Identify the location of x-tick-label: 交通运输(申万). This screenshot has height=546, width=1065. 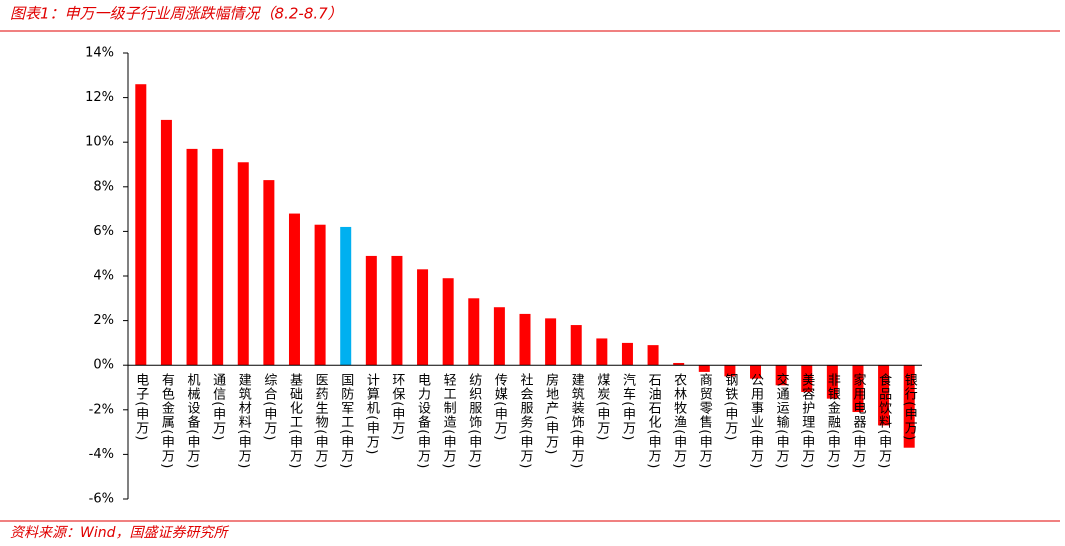
(782, 421).